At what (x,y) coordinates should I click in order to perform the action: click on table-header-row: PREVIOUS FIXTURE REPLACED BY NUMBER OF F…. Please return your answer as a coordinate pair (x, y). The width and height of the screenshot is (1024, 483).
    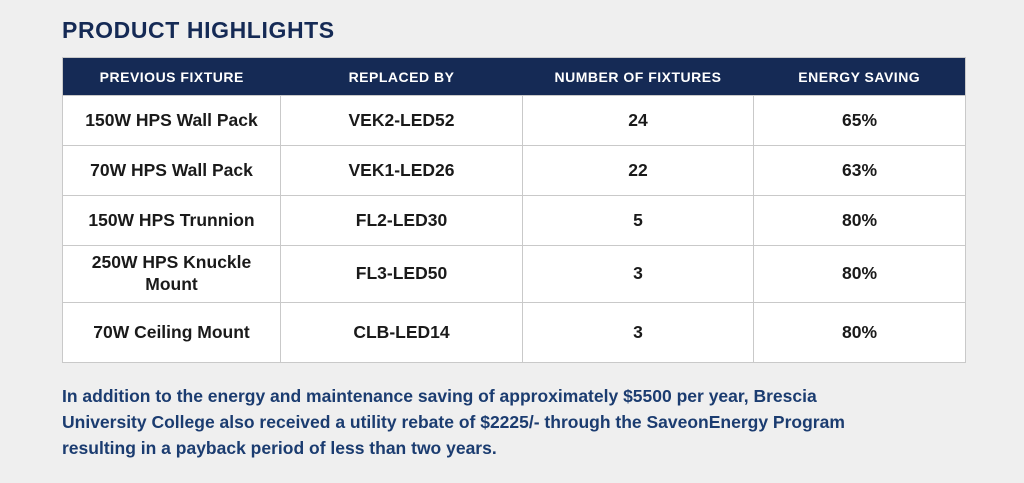
    Looking at the image, I should click on (514, 76).